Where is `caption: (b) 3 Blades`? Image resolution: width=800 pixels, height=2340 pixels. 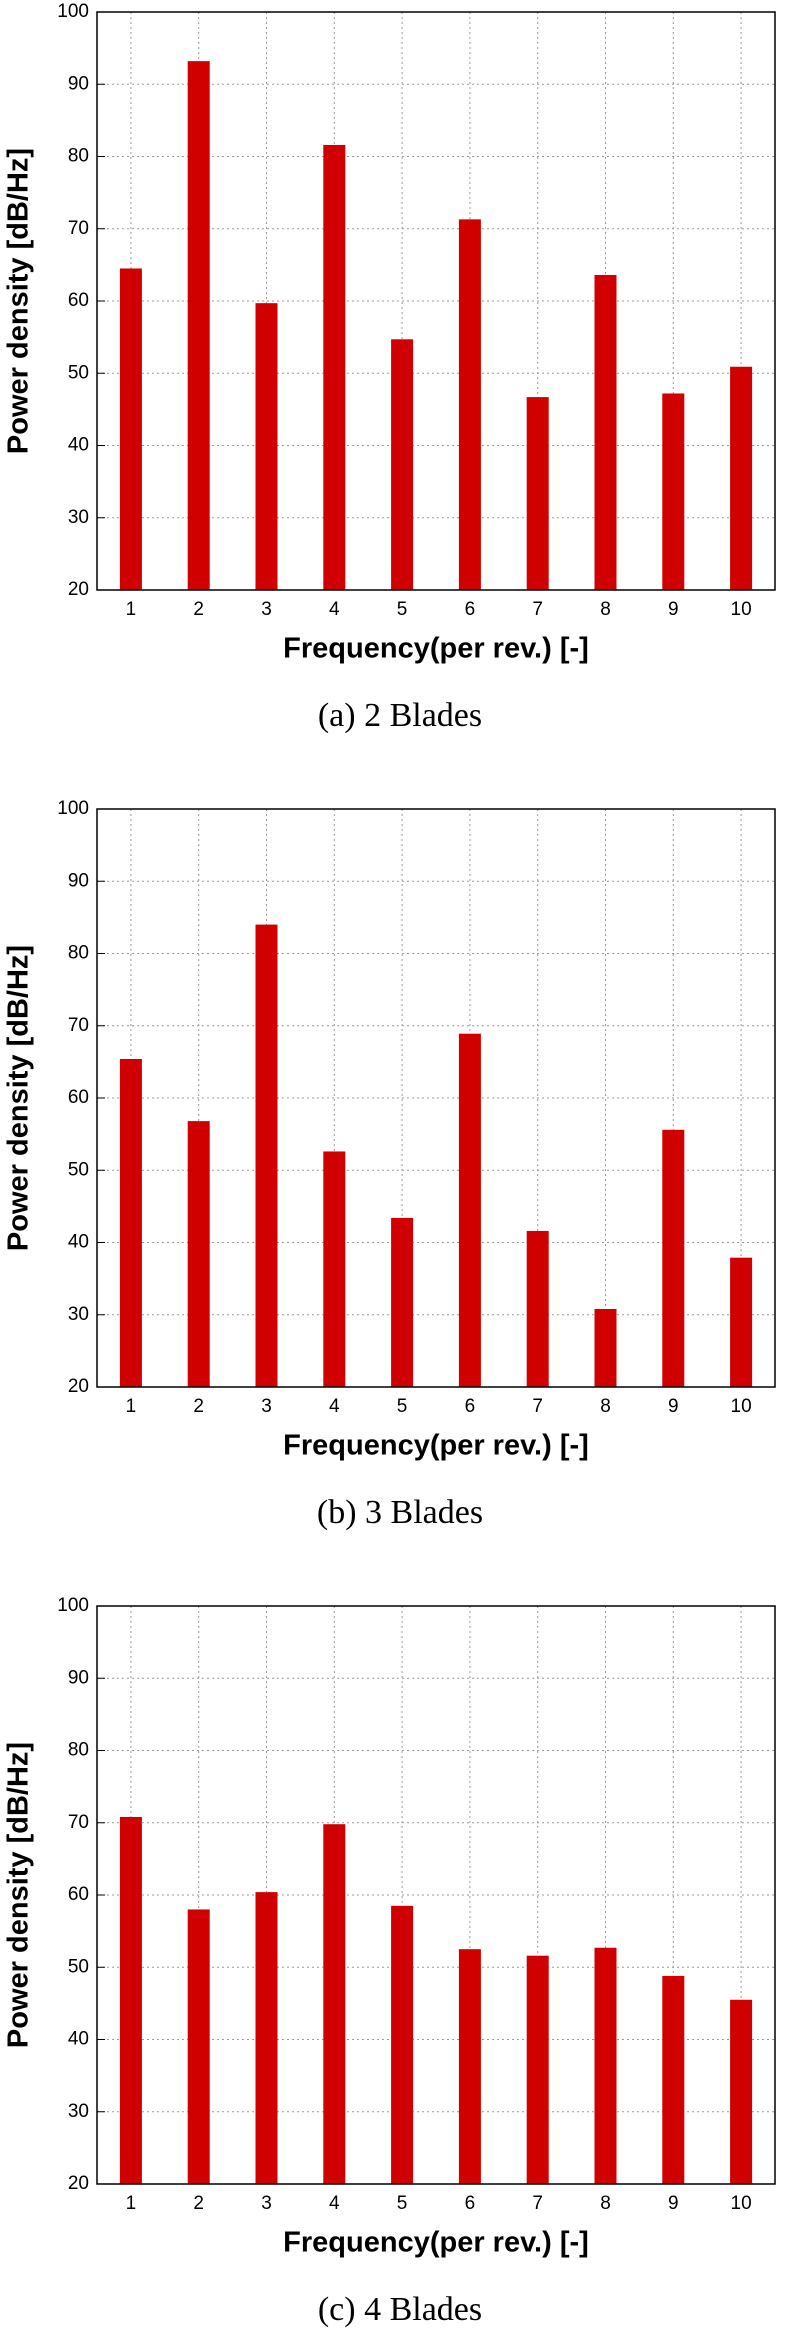 caption: (b) 3 Blades is located at coordinates (400, 1512).